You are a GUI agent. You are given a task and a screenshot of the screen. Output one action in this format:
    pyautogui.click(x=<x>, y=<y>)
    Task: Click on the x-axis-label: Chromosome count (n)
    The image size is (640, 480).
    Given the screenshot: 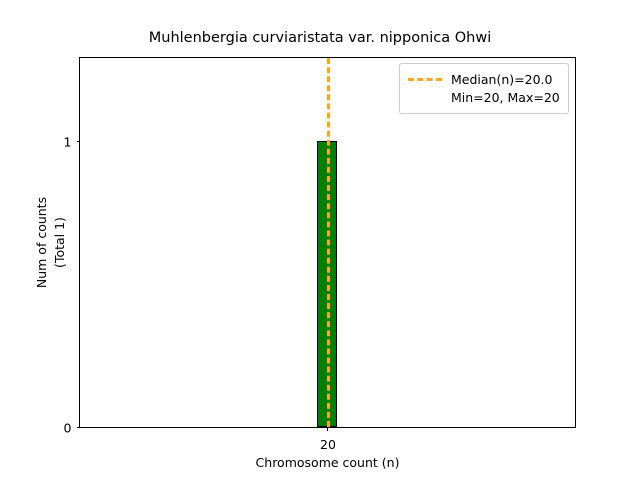 What is the action you would take?
    pyautogui.click(x=327, y=462)
    